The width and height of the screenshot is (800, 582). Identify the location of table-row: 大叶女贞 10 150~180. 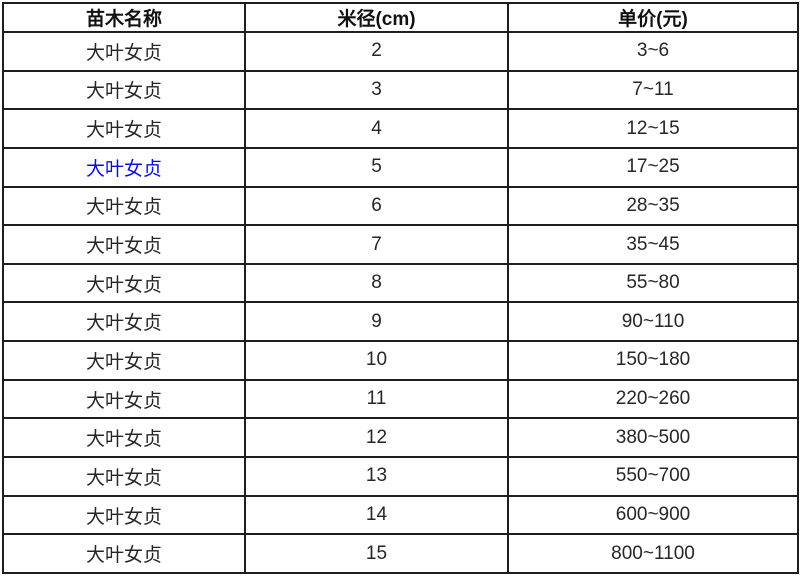
(400, 360).